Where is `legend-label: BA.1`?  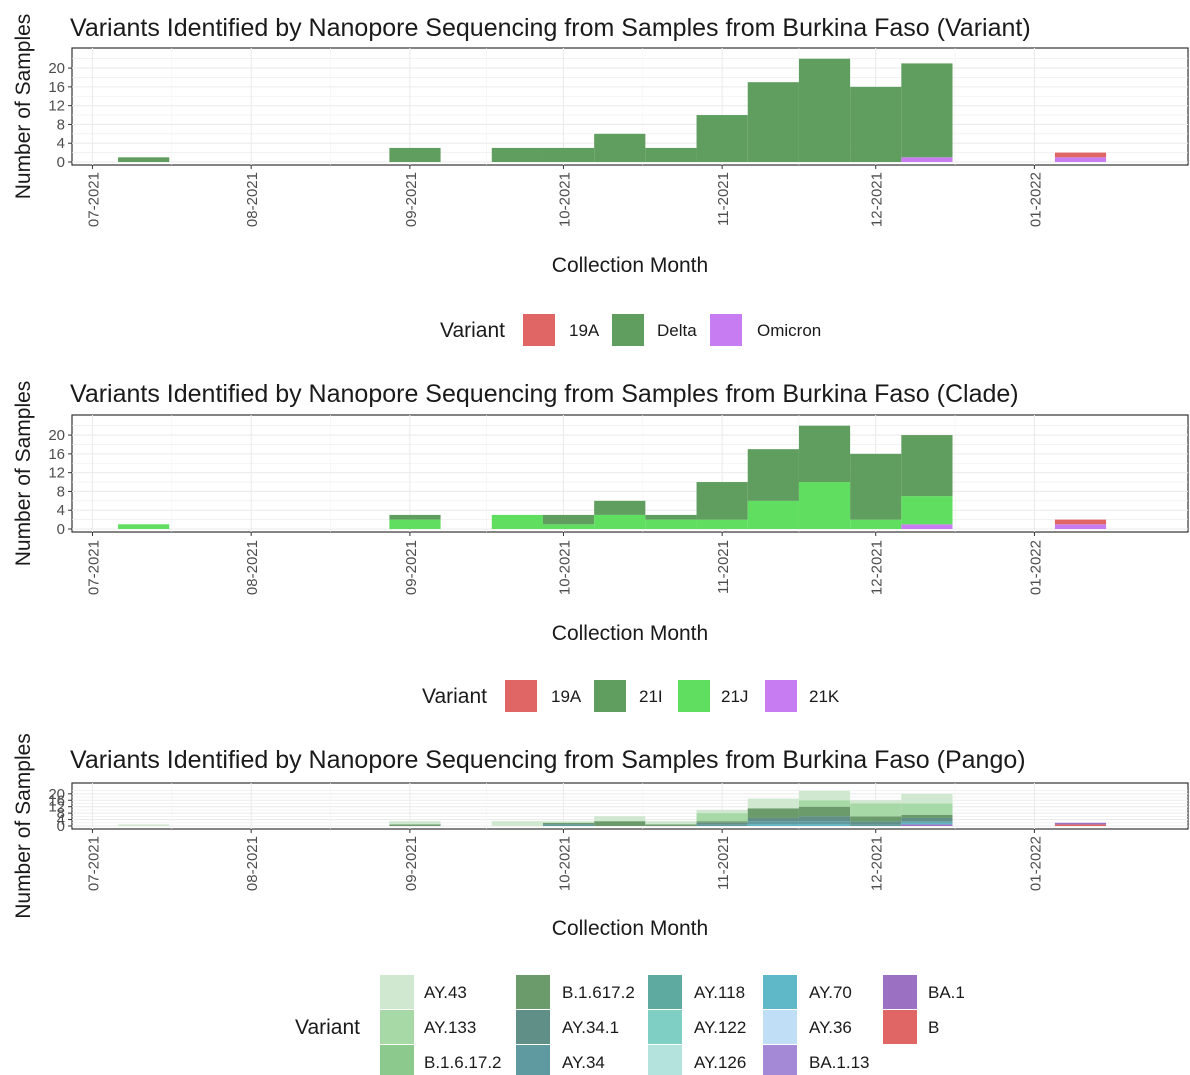 legend-label: BA.1 is located at coordinates (946, 992).